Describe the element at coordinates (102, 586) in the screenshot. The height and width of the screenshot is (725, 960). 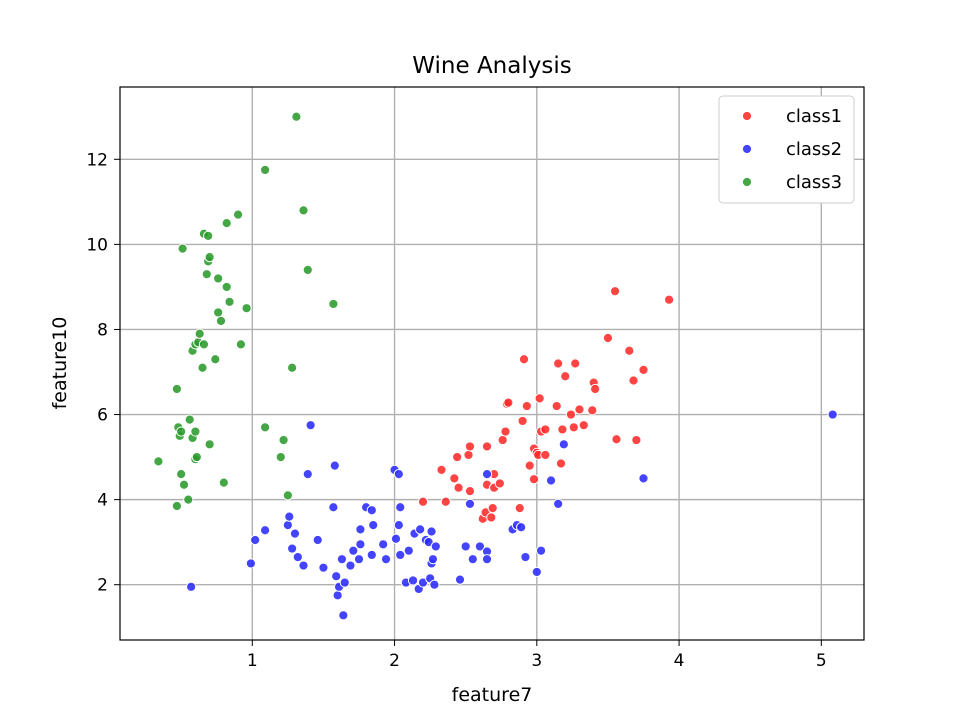
I see `y-tick-label: 2` at that location.